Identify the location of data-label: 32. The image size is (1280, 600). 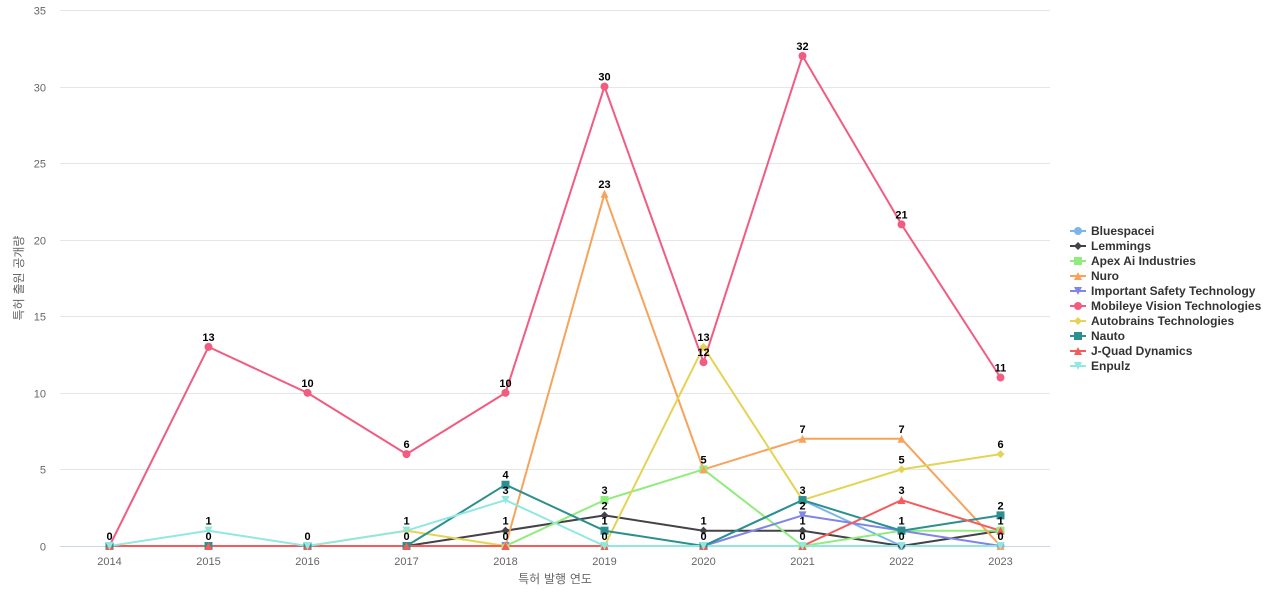
(802, 47).